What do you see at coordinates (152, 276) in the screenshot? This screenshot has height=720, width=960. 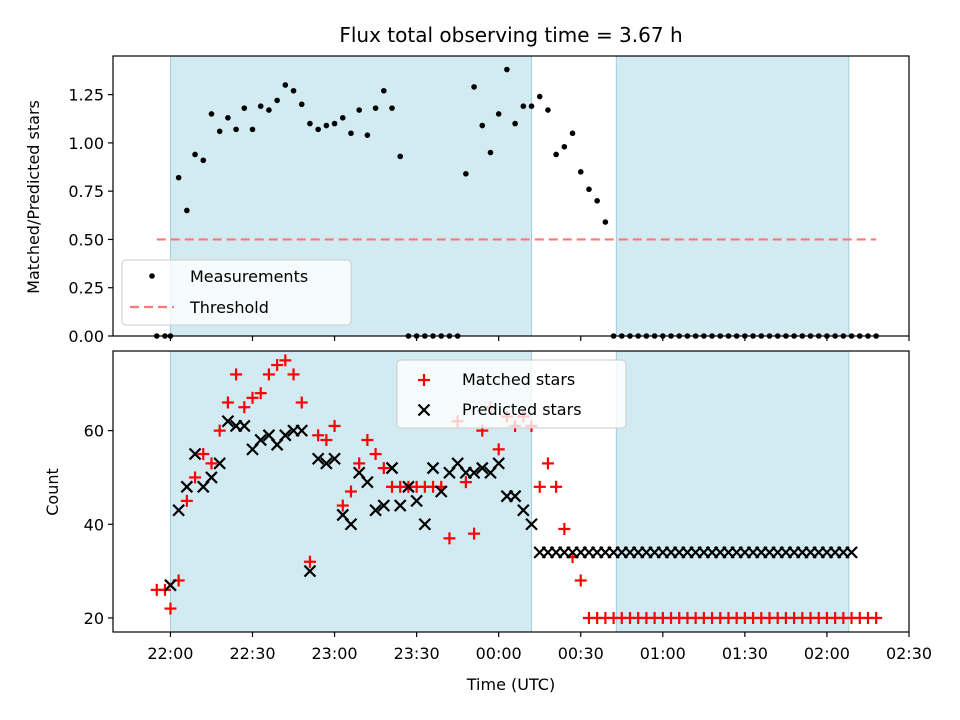 I see `legend-measurements-marker` at bounding box center [152, 276].